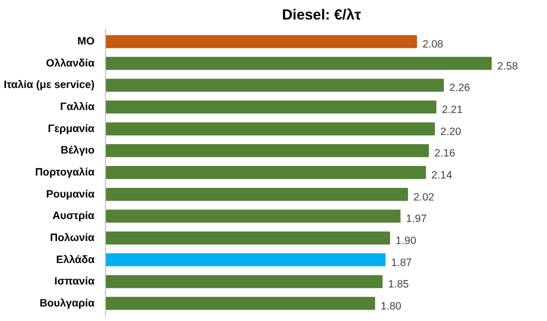 Image resolution: width=547 pixels, height=321 pixels. Describe the element at coordinates (401, 262) in the screenshot. I see `data-label: 1.87` at that location.